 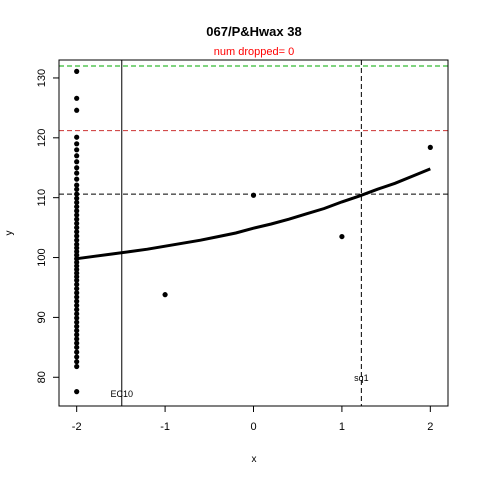 I want to click on y-axis: 80 90 100 110 120 130, so click(x=47, y=226).